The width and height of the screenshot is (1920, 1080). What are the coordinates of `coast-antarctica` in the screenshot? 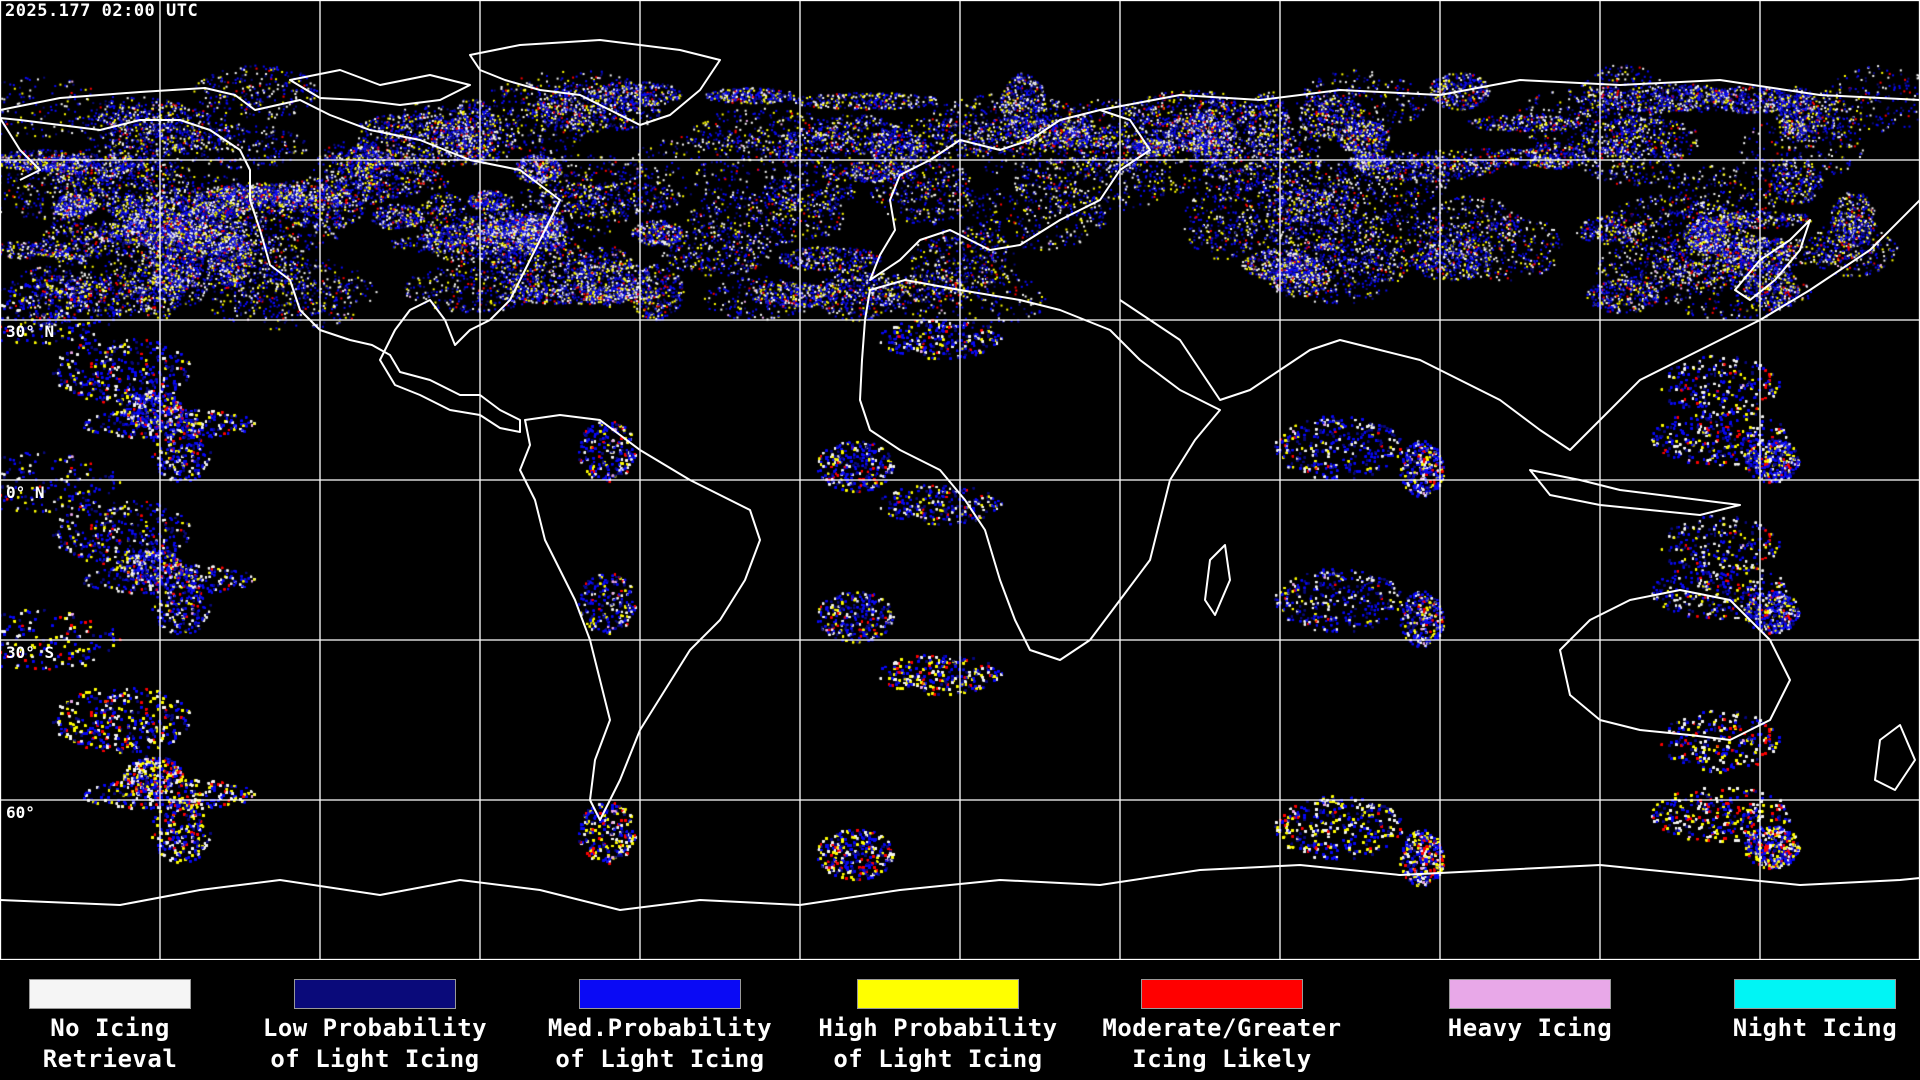 It's located at (960, 887).